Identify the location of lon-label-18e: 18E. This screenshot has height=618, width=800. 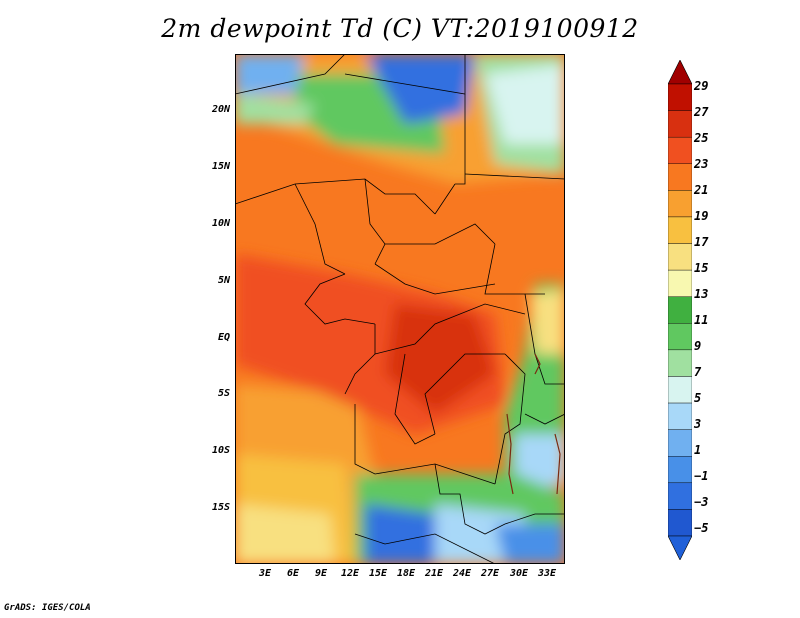
(406, 573).